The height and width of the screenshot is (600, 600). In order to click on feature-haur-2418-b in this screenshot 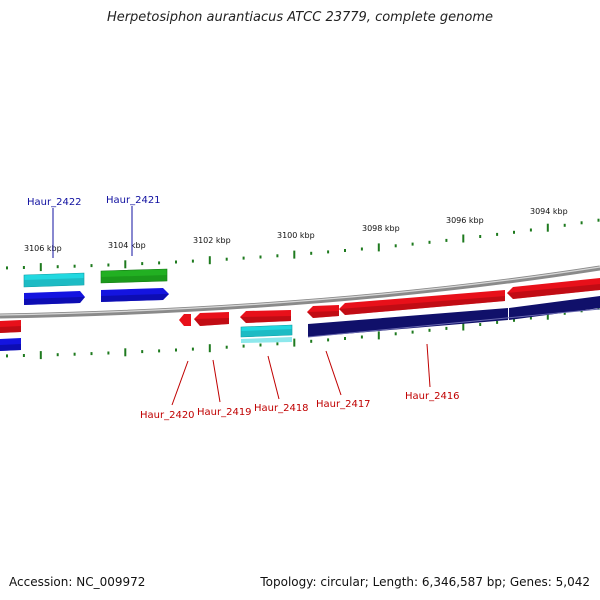, I will do `click(266, 340)`.